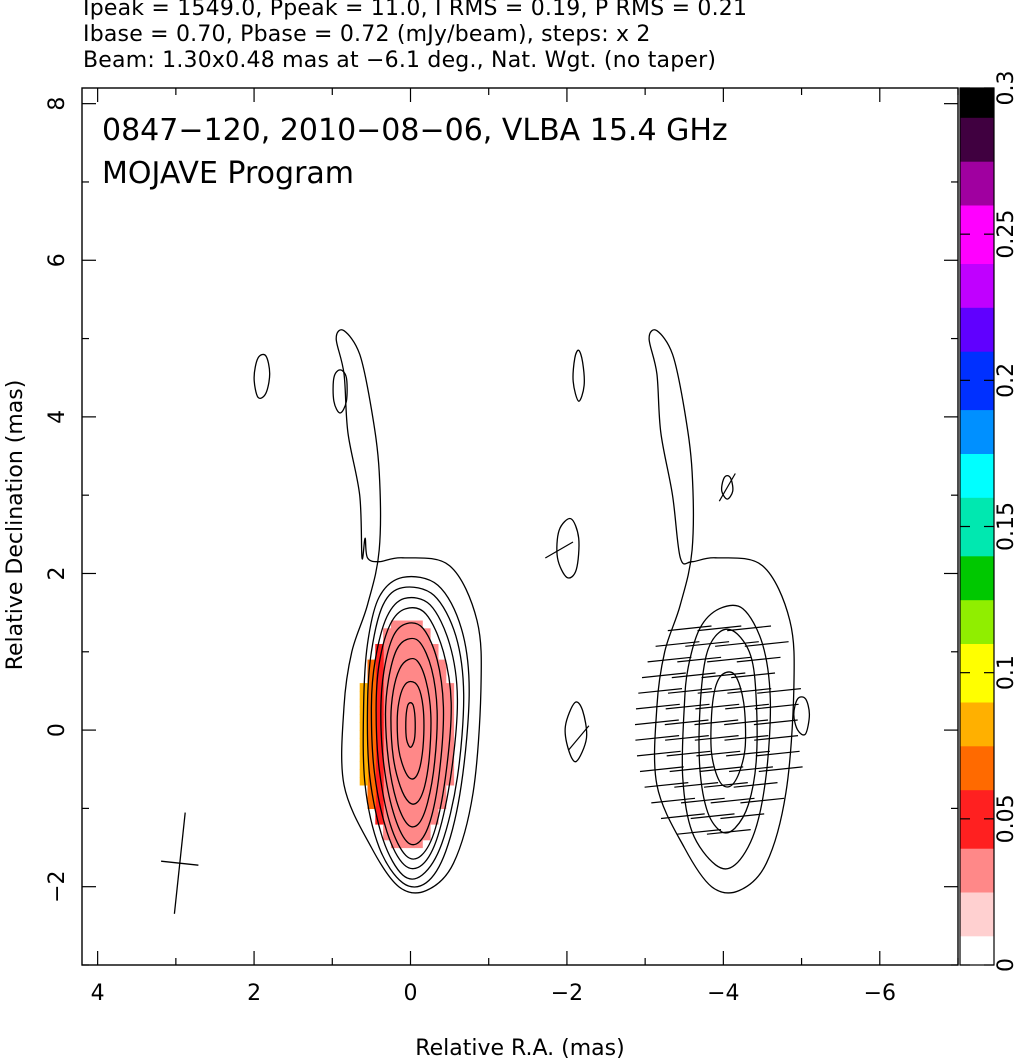  Describe the element at coordinates (989, 521) in the screenshot. I see `colorbar: 0 0.05 0.1 0.15 0.2 0.25 0.3` at that location.